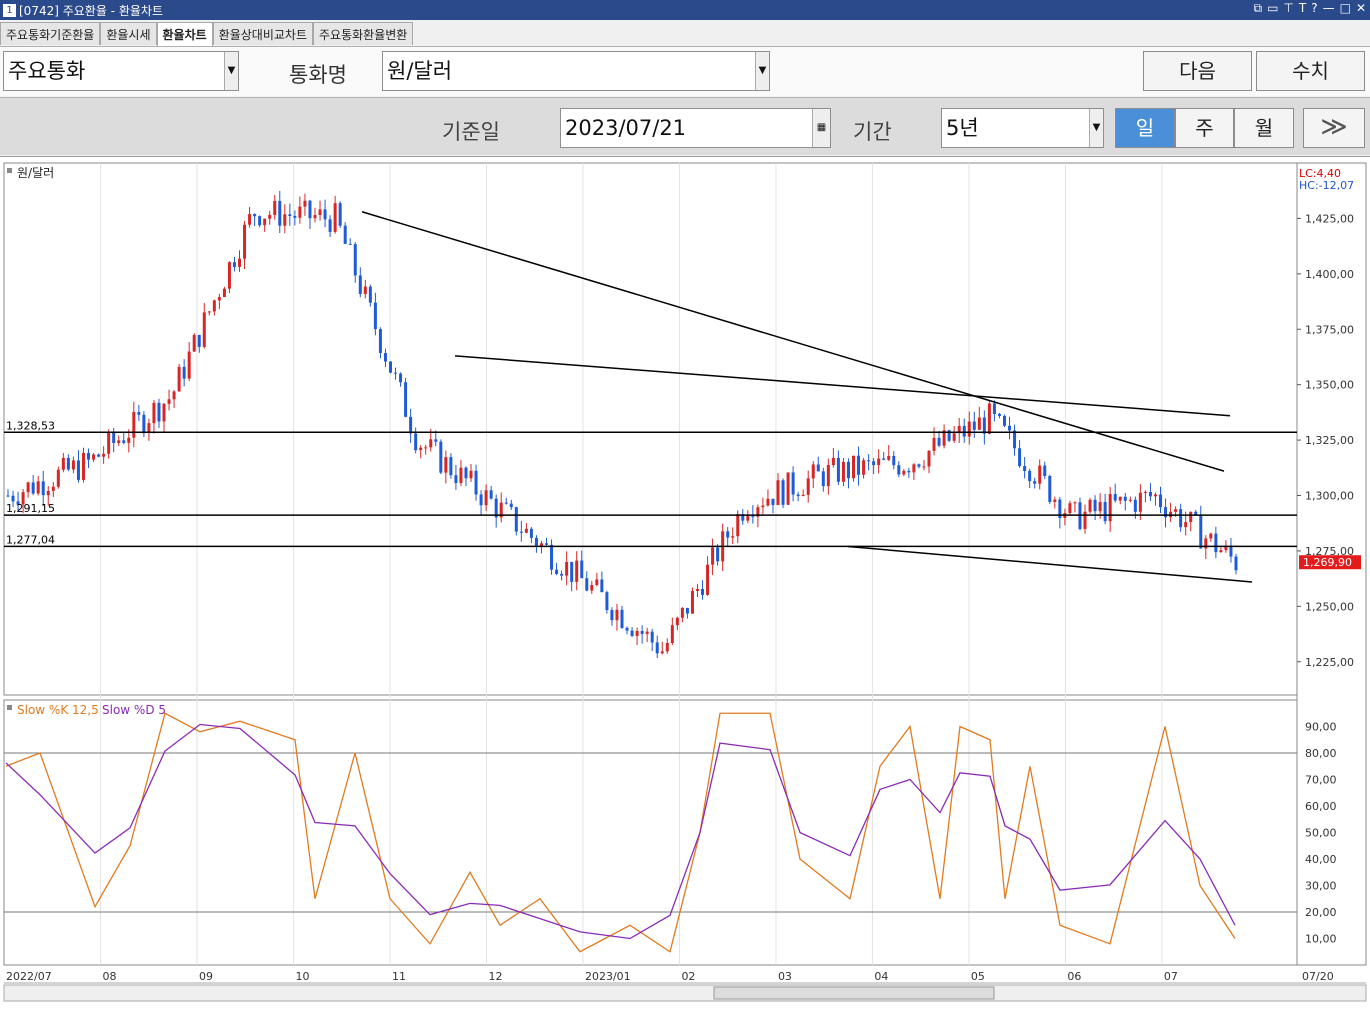 This screenshot has height=1011, width=1370. Describe the element at coordinates (695, 128) in the screenshot. I see `date-input: 2023/07/21 ▦` at that location.